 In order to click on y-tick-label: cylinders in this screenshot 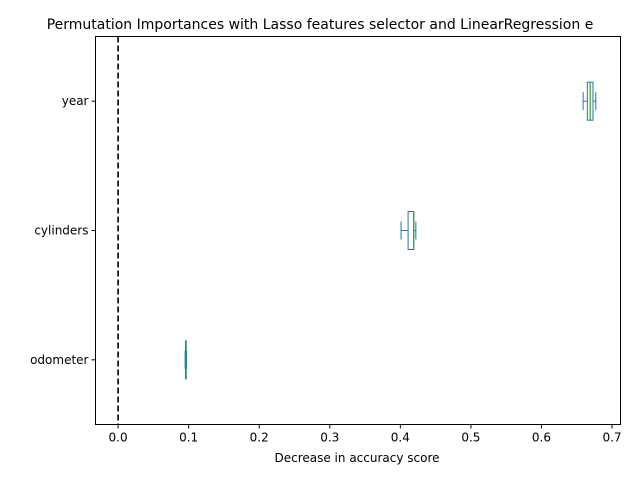, I will do `click(61, 231)`.